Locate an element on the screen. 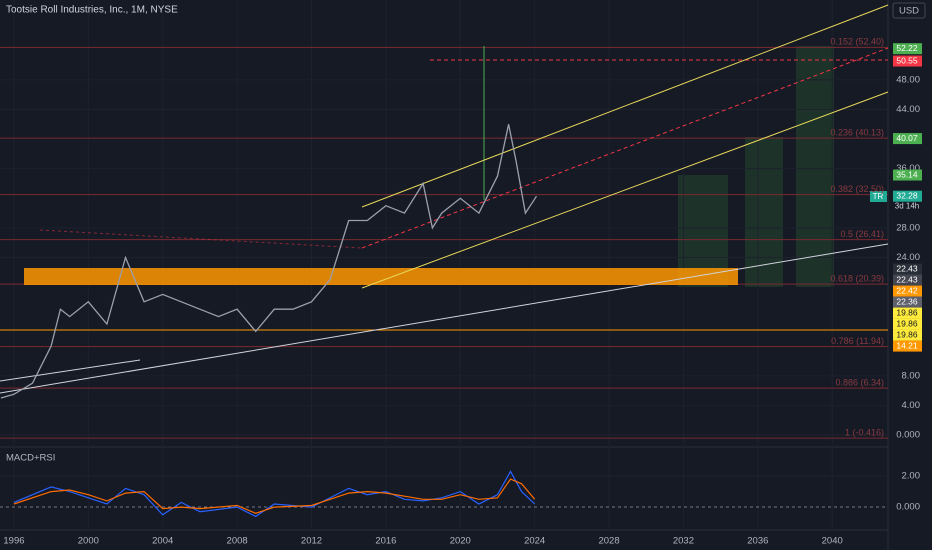  y-tick-label: 28.00 is located at coordinates (908, 227).